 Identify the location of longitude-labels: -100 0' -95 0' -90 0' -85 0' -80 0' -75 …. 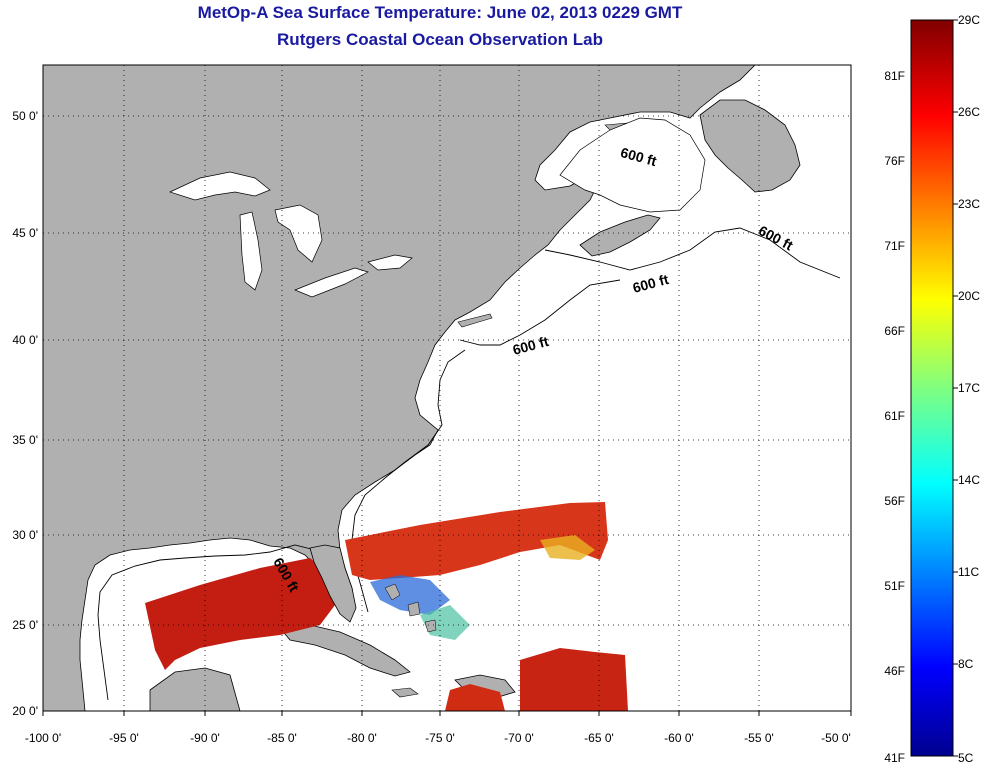
(438, 738).